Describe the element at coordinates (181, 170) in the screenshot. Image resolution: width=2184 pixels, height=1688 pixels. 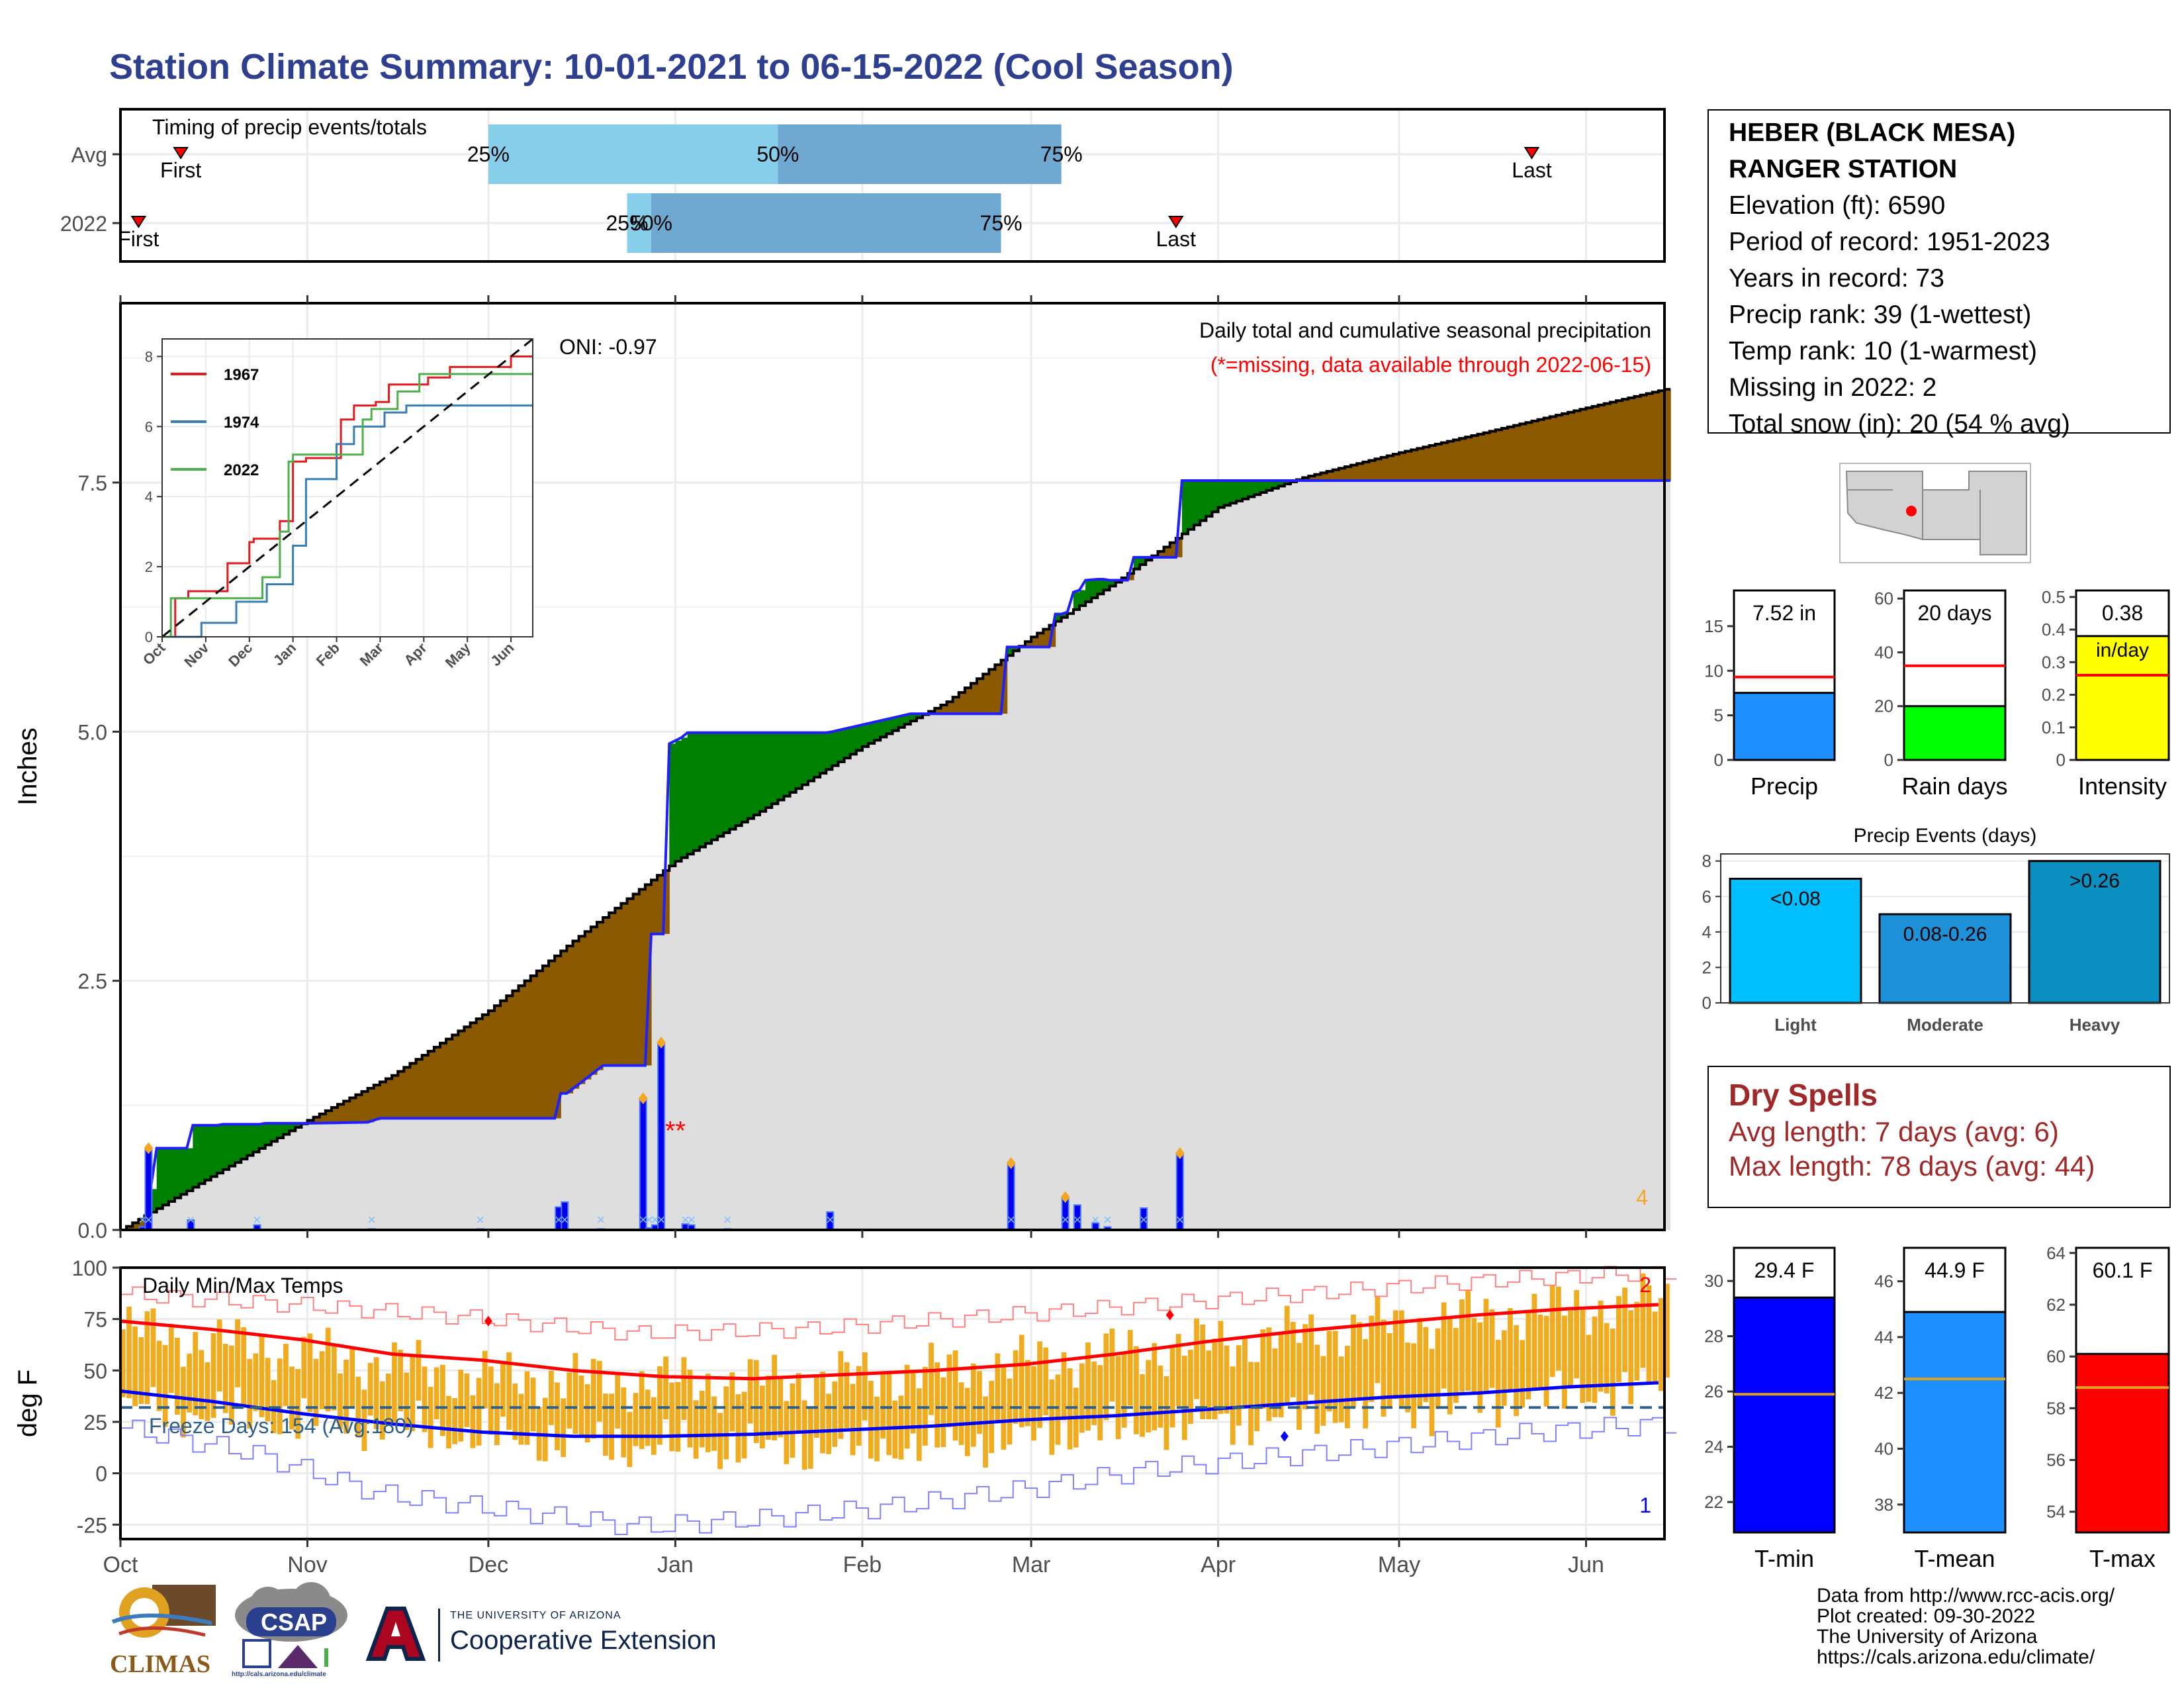
I see `timing-first-label: First` at that location.